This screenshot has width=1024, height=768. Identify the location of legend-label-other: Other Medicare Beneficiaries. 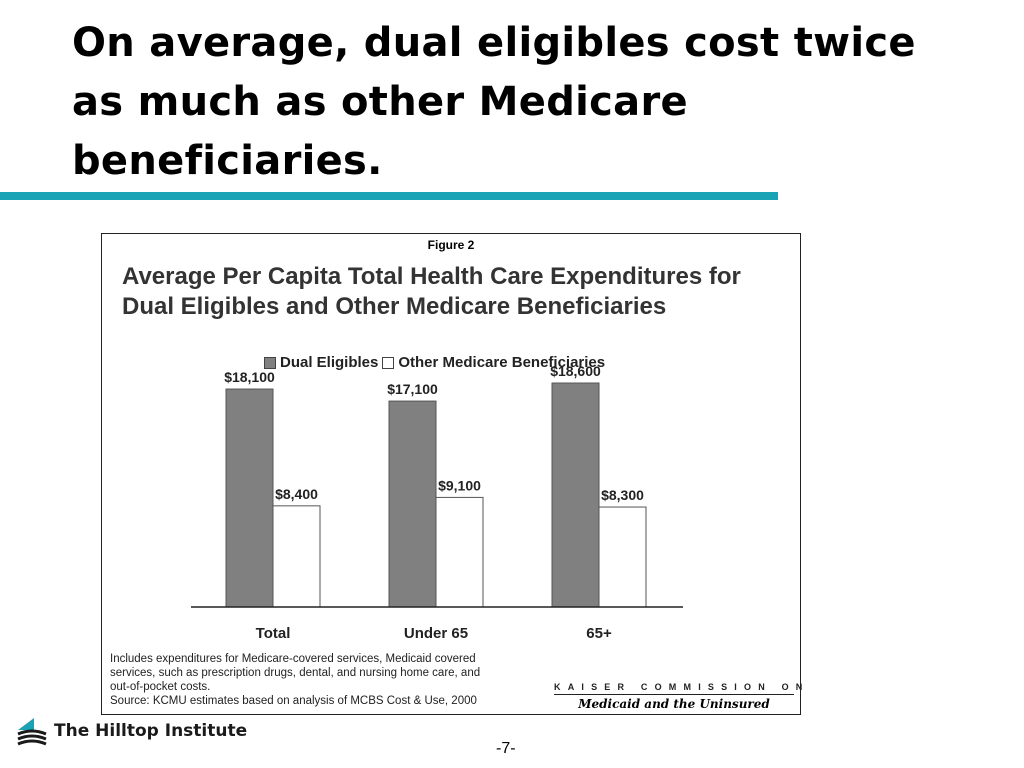
(502, 362).